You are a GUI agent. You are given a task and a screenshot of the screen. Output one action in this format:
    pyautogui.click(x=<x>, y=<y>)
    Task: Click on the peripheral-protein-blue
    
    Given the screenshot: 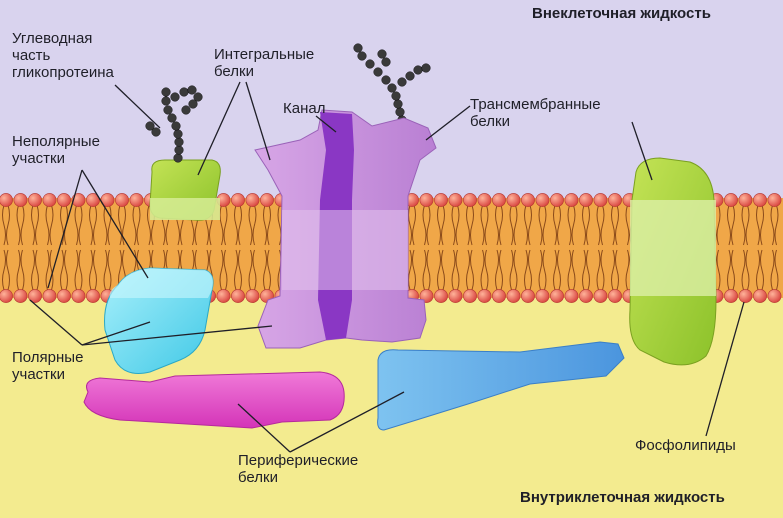 What is the action you would take?
    pyautogui.click(x=501, y=386)
    